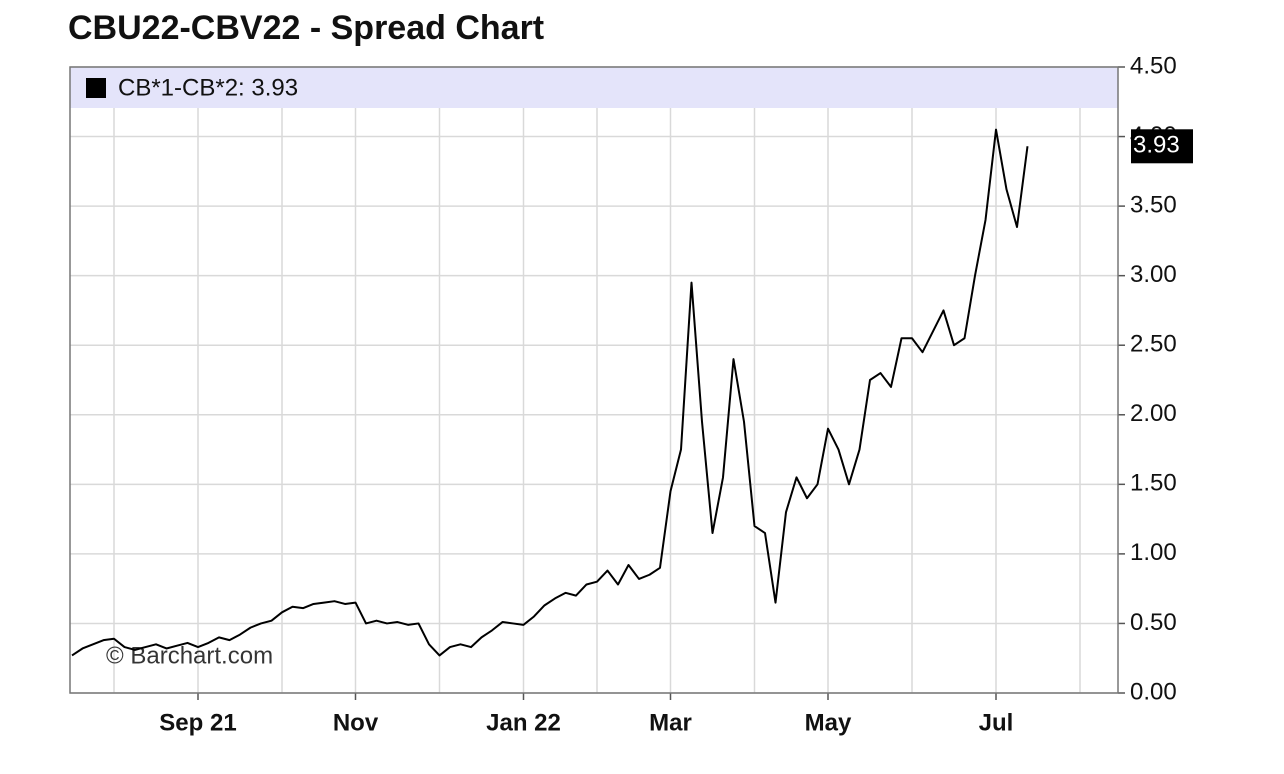 This screenshot has width=1284, height=774. I want to click on x-tick-label: Jul, so click(996, 722).